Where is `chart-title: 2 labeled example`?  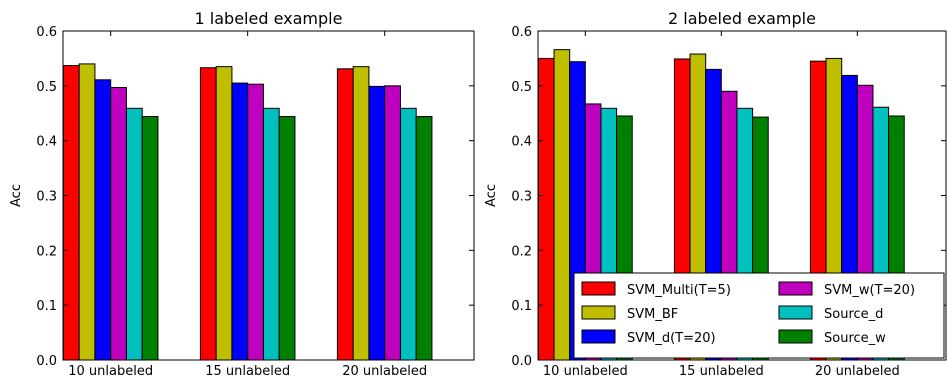
chart-title: 2 labeled example is located at coordinates (742, 18).